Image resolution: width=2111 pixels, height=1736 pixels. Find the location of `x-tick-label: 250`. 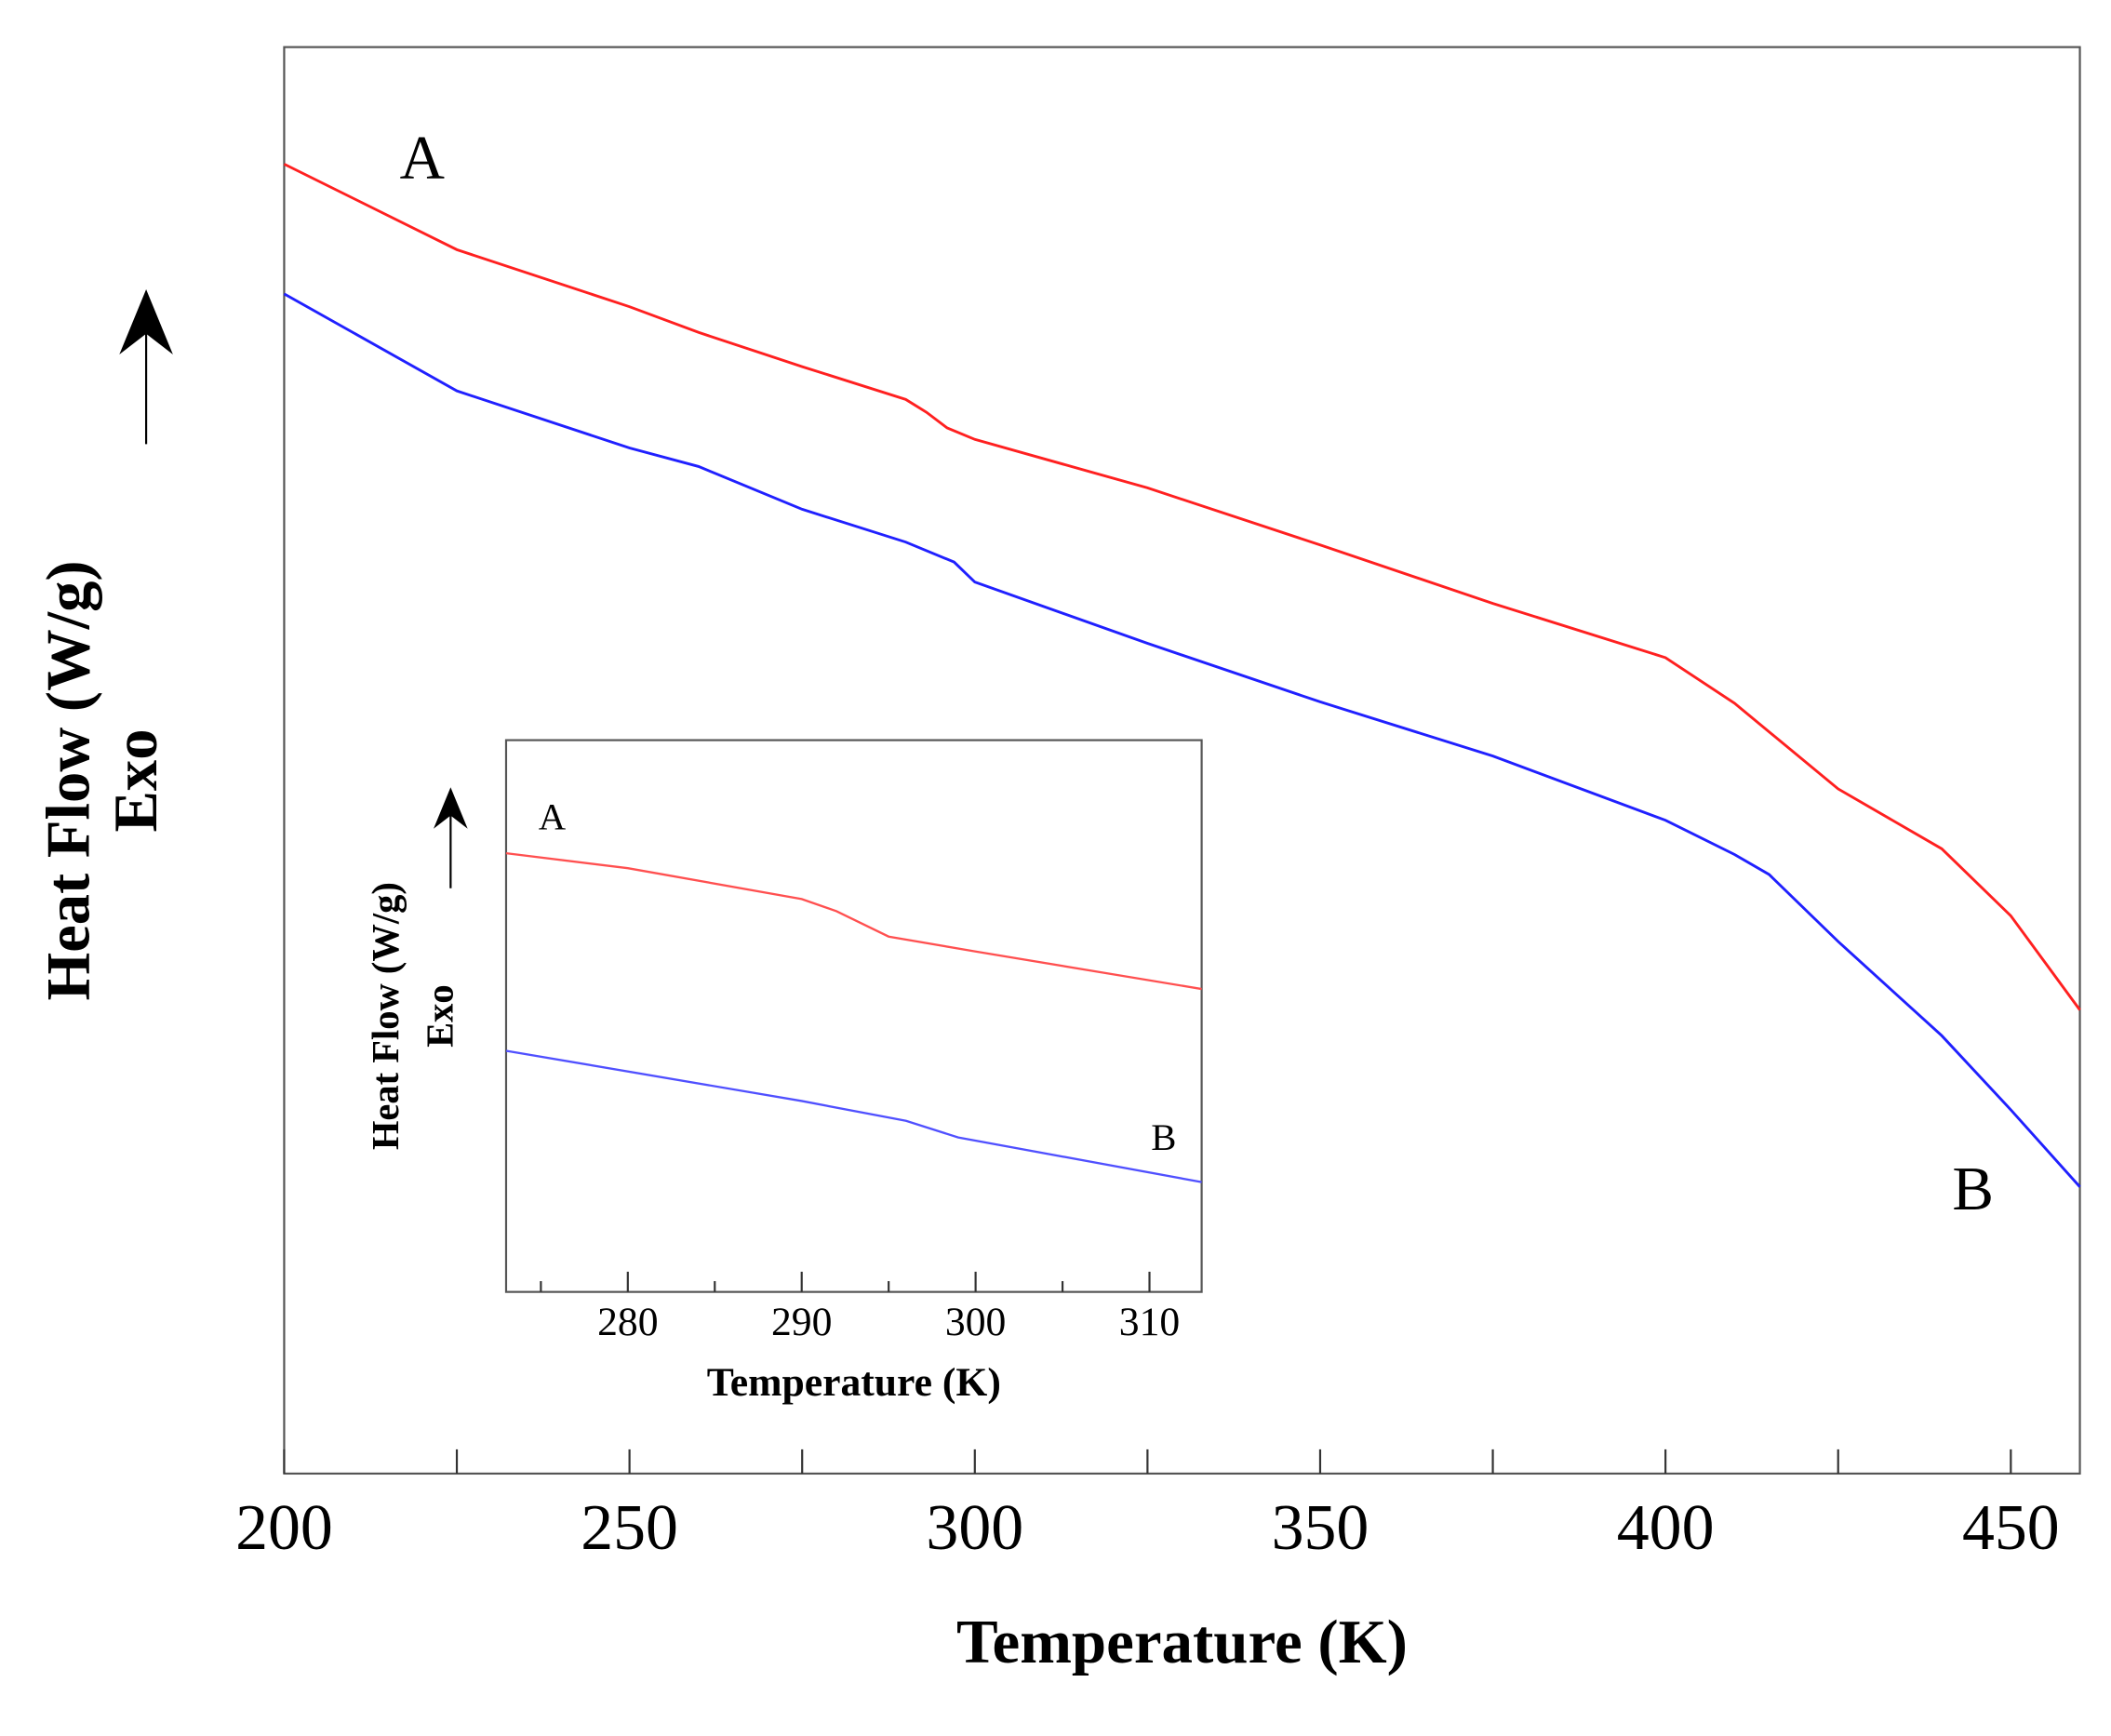

x-tick-label: 250 is located at coordinates (629, 1528).